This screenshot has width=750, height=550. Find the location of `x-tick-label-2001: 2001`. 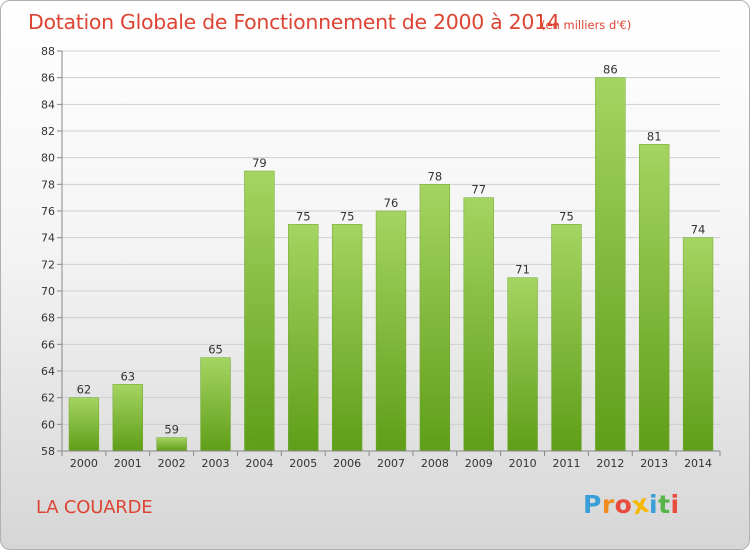

x-tick-label-2001: 2001 is located at coordinates (128, 463).